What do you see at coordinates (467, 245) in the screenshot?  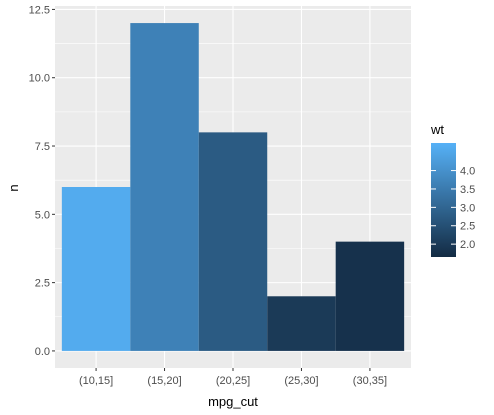 I see `legend-tick-label: 2.0` at bounding box center [467, 245].